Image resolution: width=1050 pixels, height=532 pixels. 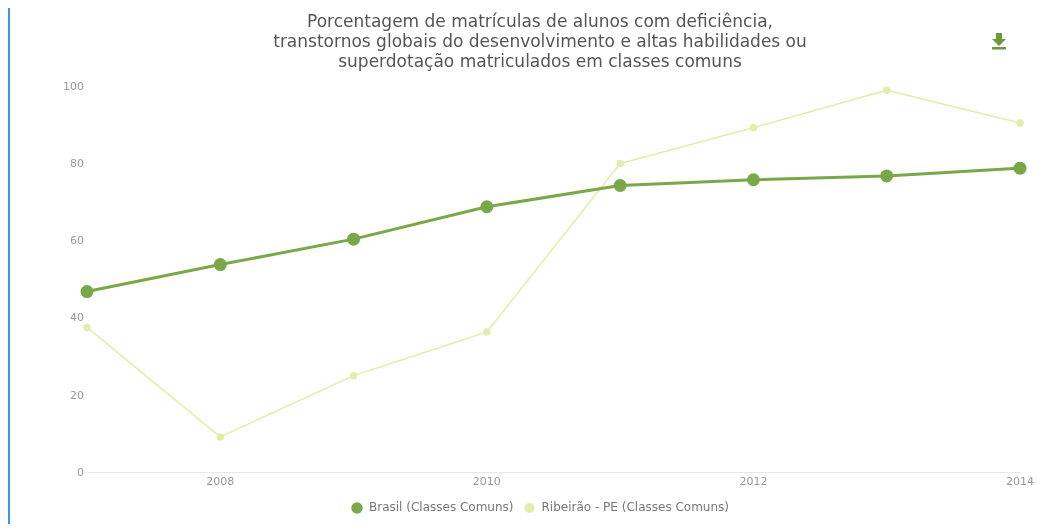 I want to click on y-tick-label: 80, so click(x=77, y=164).